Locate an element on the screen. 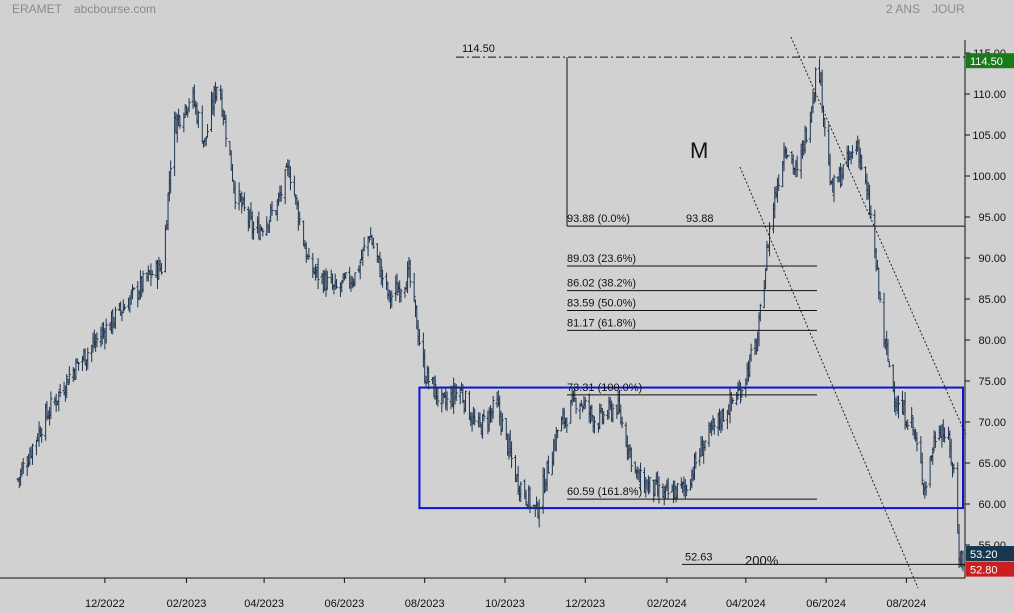 The width and height of the screenshot is (1014, 613). x-tick-label: 04/2023 is located at coordinates (264, 604).